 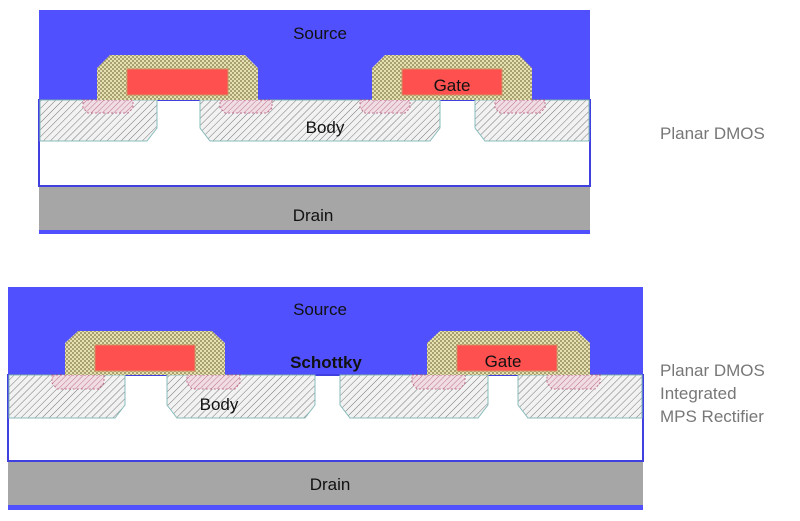 What do you see at coordinates (326, 362) in the screenshot?
I see `schottky-label: Schottky` at bounding box center [326, 362].